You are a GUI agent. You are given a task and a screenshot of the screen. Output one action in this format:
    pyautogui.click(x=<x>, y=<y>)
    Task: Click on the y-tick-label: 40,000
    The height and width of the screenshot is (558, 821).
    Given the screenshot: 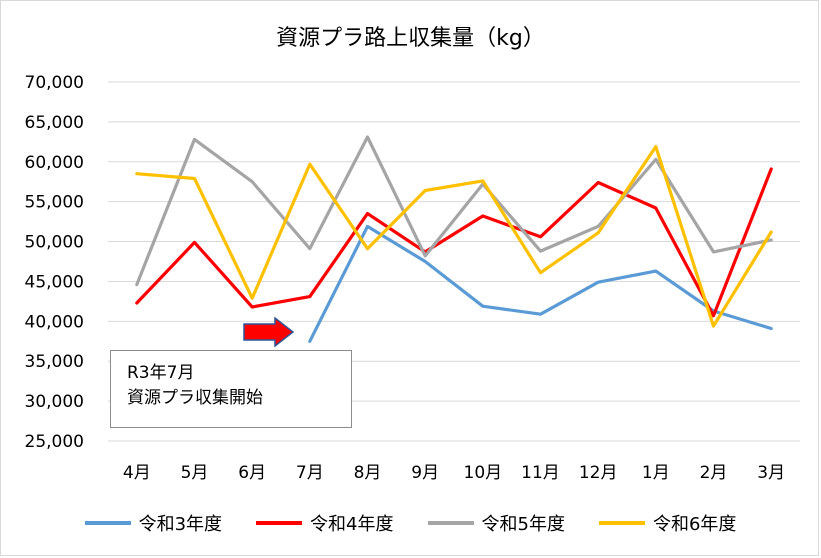 What is the action you would take?
    pyautogui.click(x=54, y=322)
    